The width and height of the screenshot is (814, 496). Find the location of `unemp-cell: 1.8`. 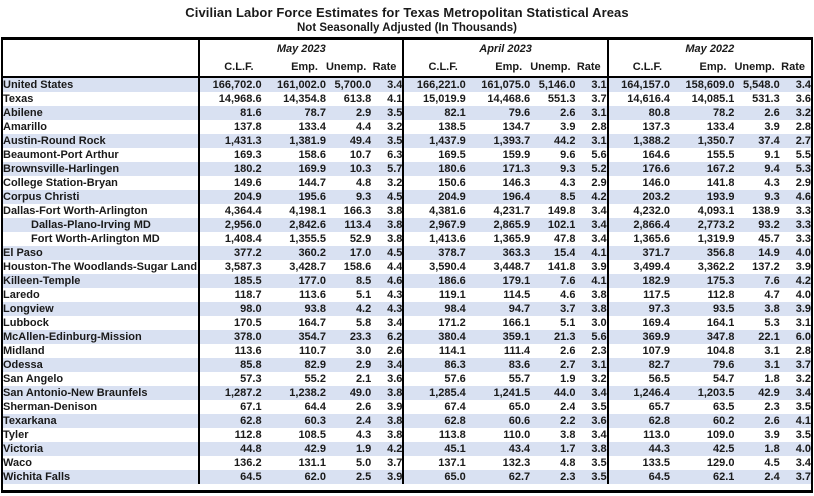

unemp-cell: 1.8 is located at coordinates (772, 379).